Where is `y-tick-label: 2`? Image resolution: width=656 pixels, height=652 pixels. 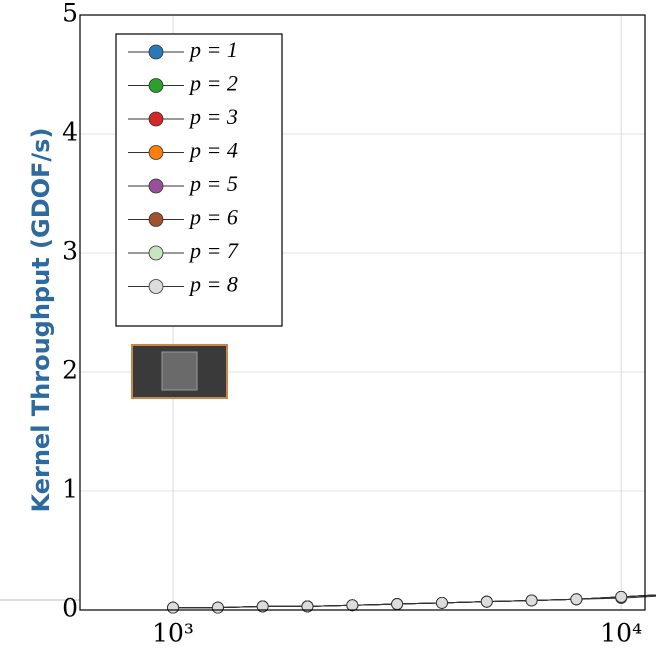 y-tick-label: 2 is located at coordinates (70, 370).